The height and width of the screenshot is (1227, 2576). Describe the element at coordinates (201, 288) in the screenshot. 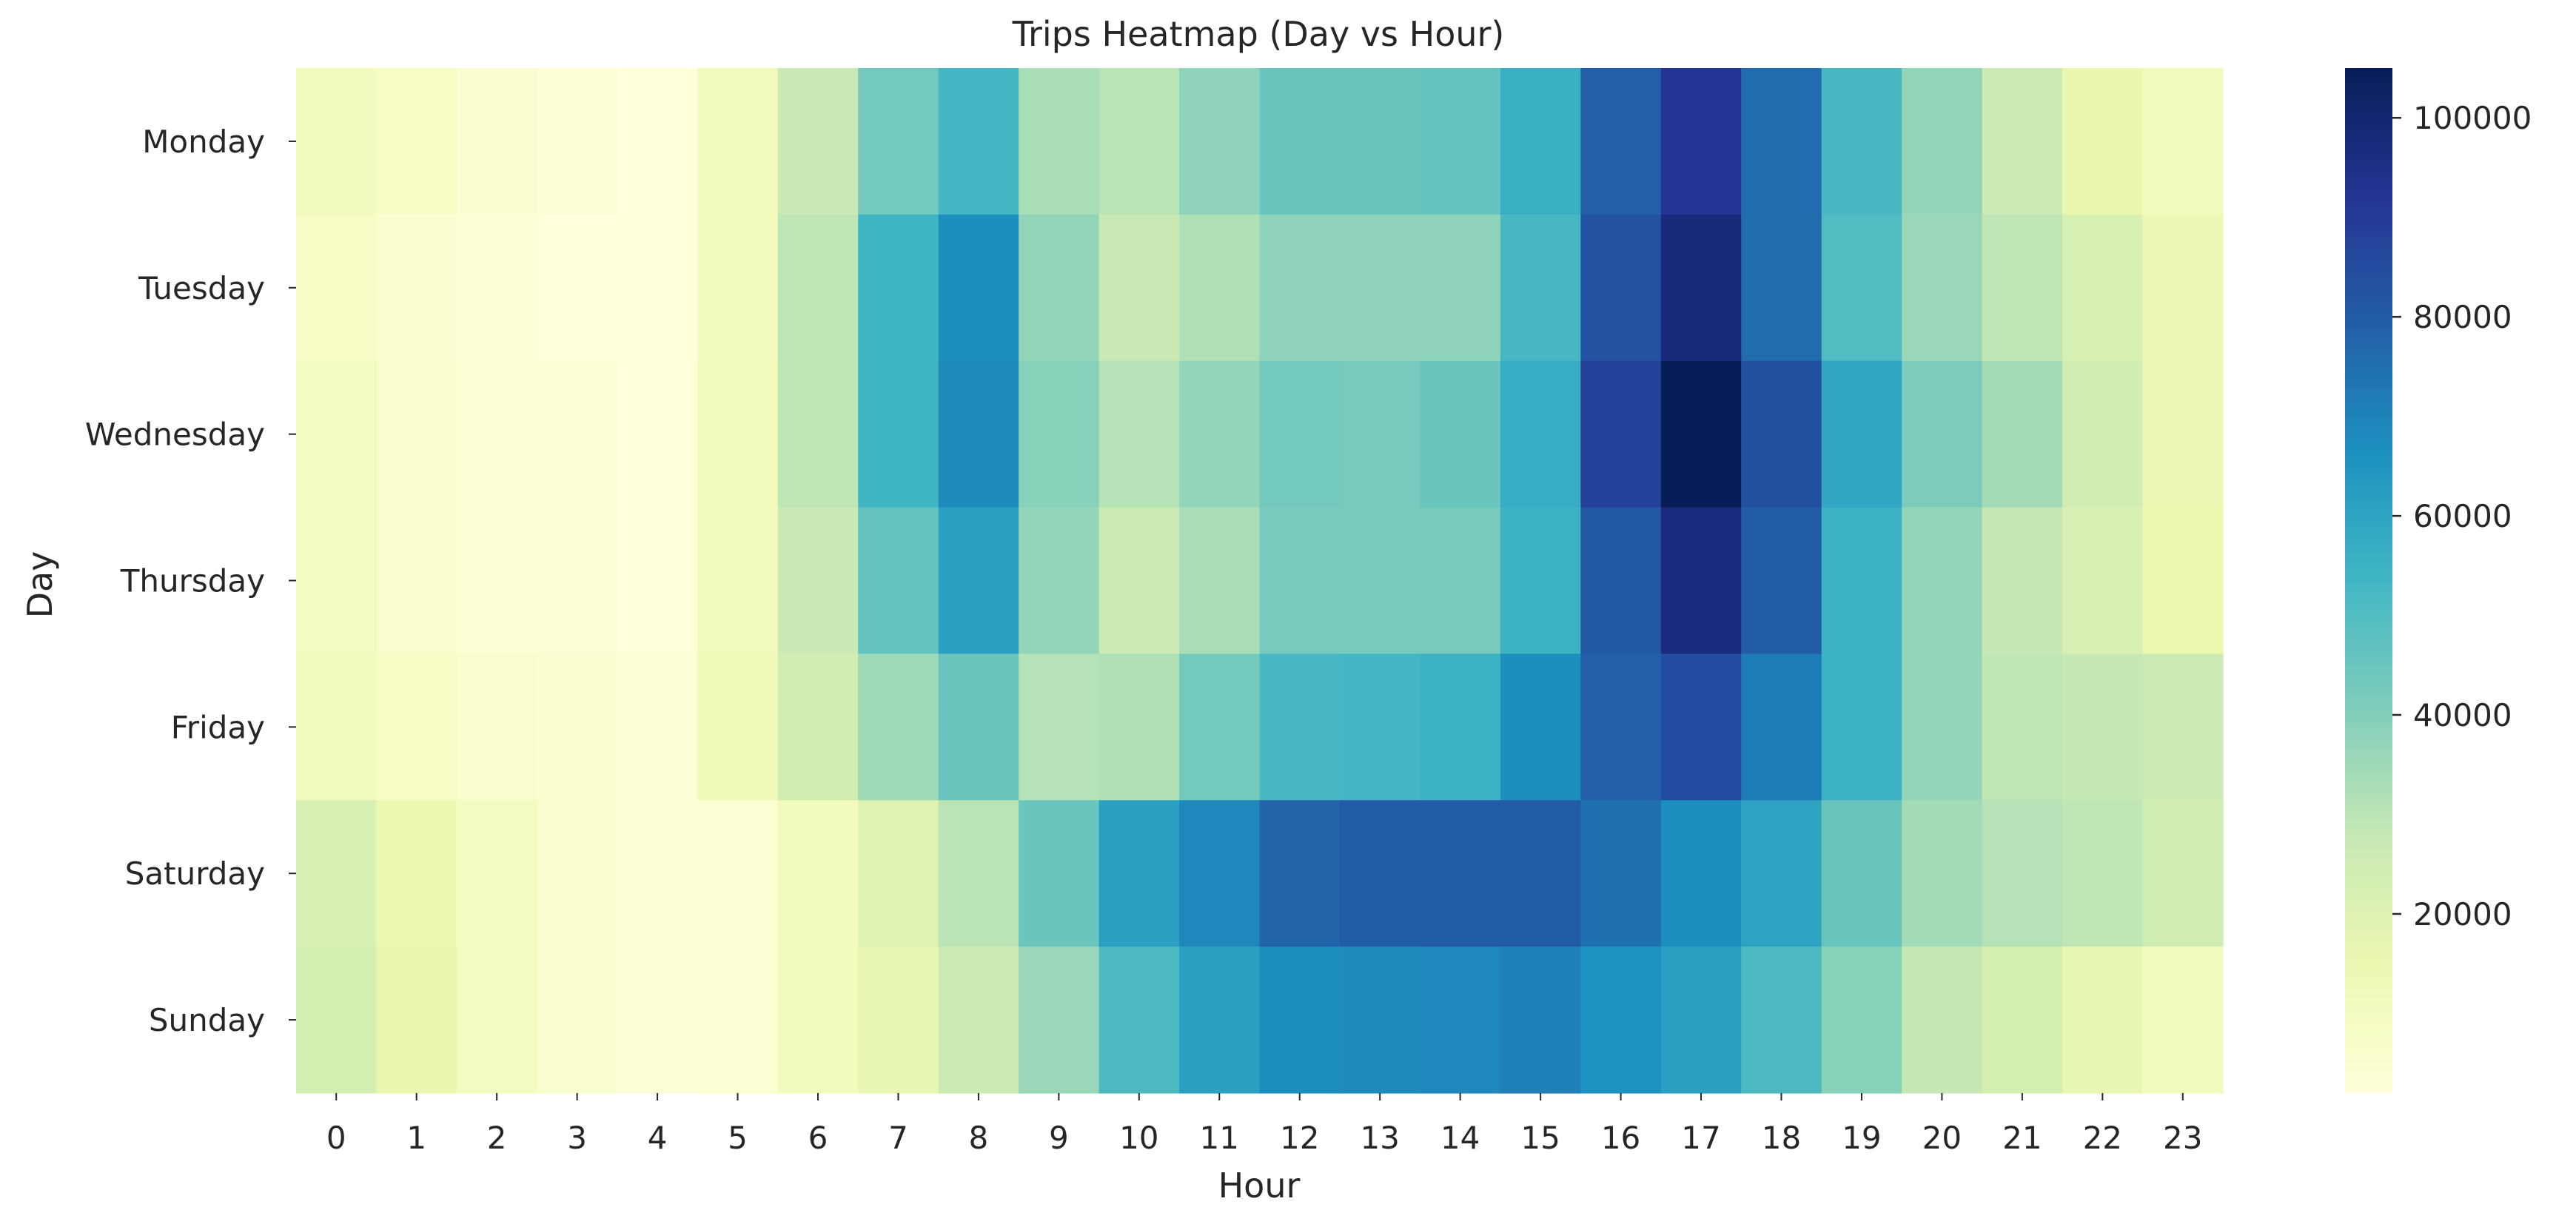

I see `y-tick-label-tuesday: Tuesday` at that location.